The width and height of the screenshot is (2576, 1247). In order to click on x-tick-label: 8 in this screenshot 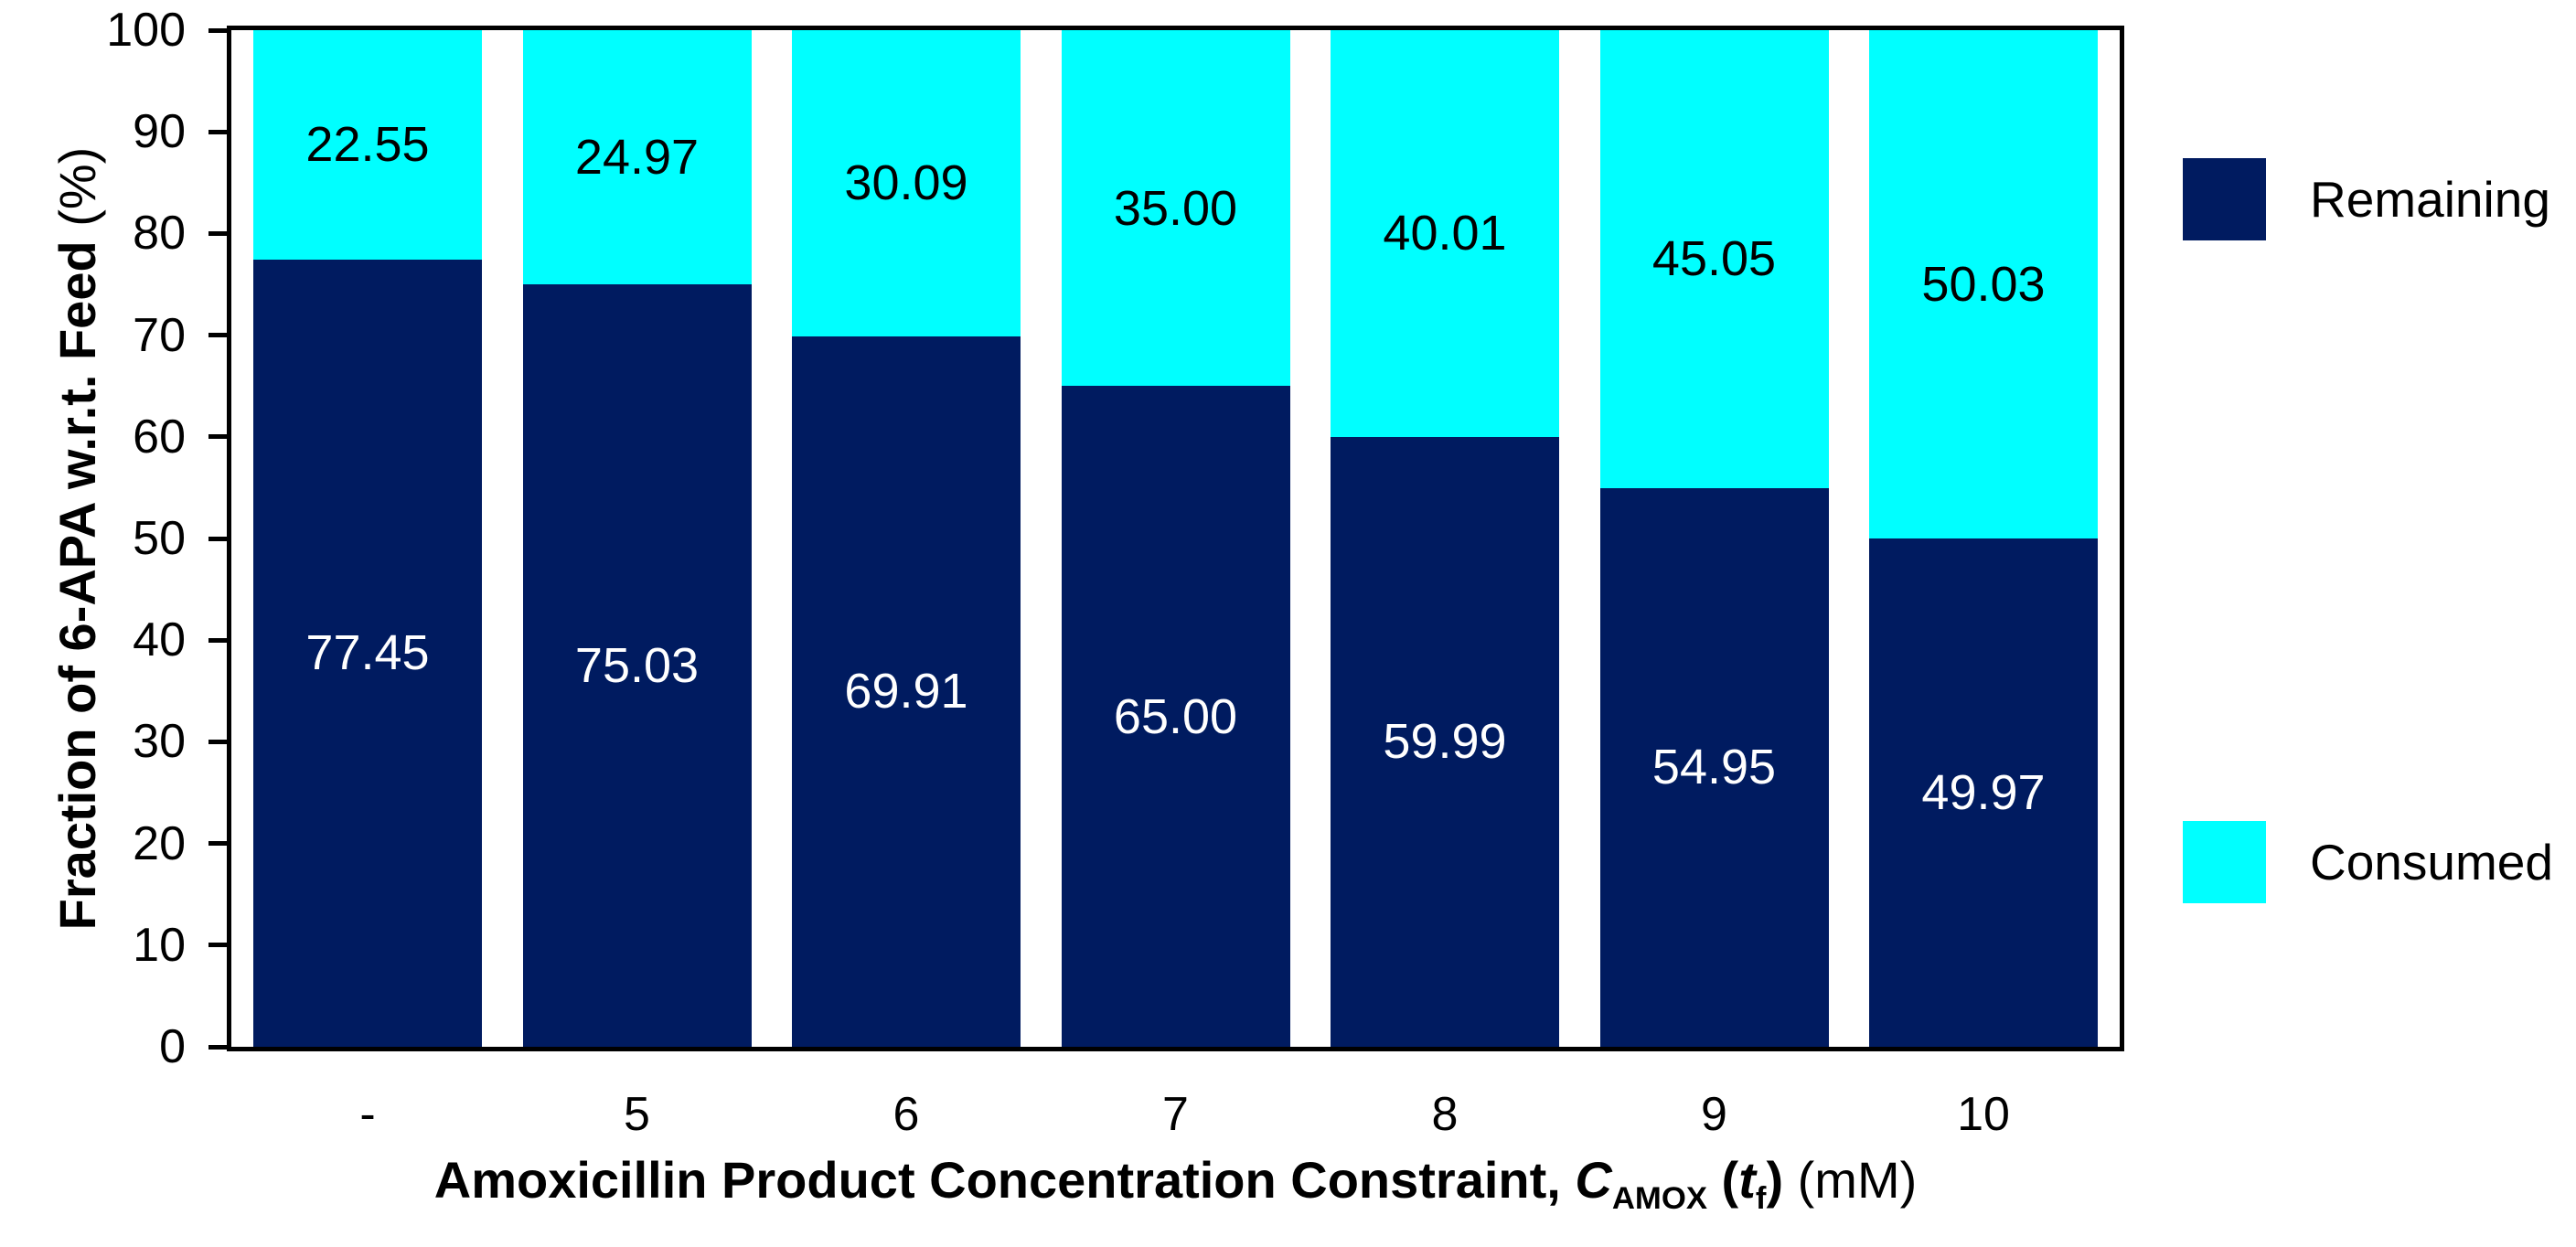, I will do `click(1445, 1114)`.